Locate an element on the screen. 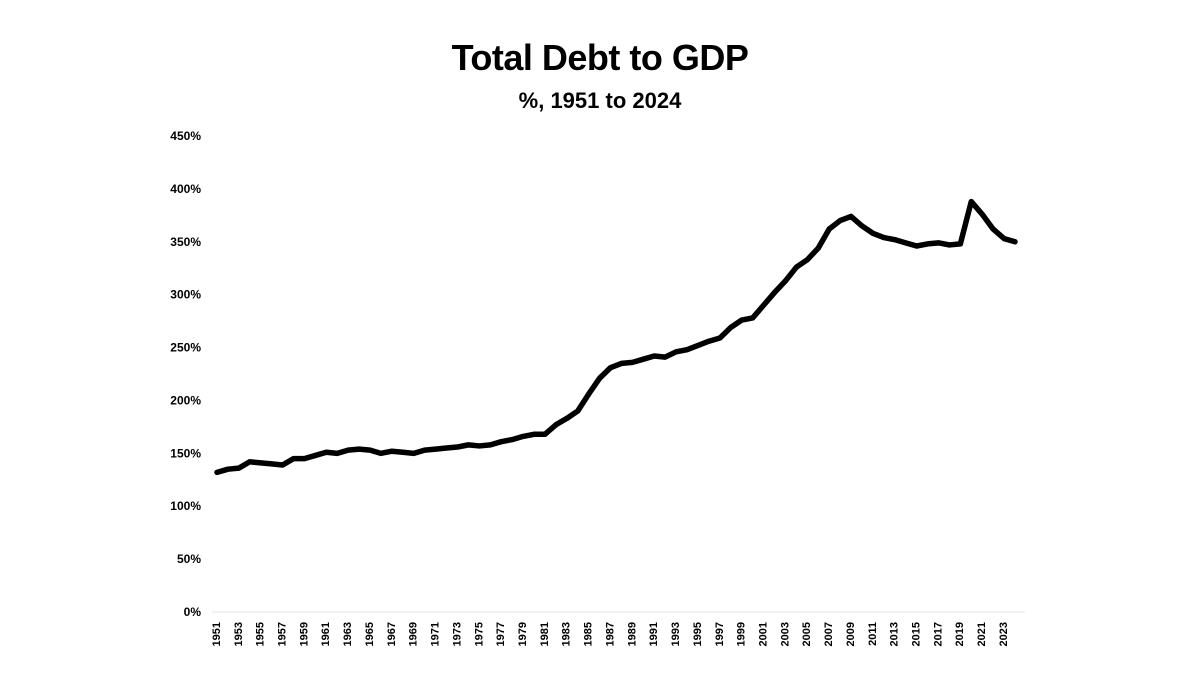 This screenshot has height=680, width=1200. x-tick-label: 1989 is located at coordinates (632, 634).